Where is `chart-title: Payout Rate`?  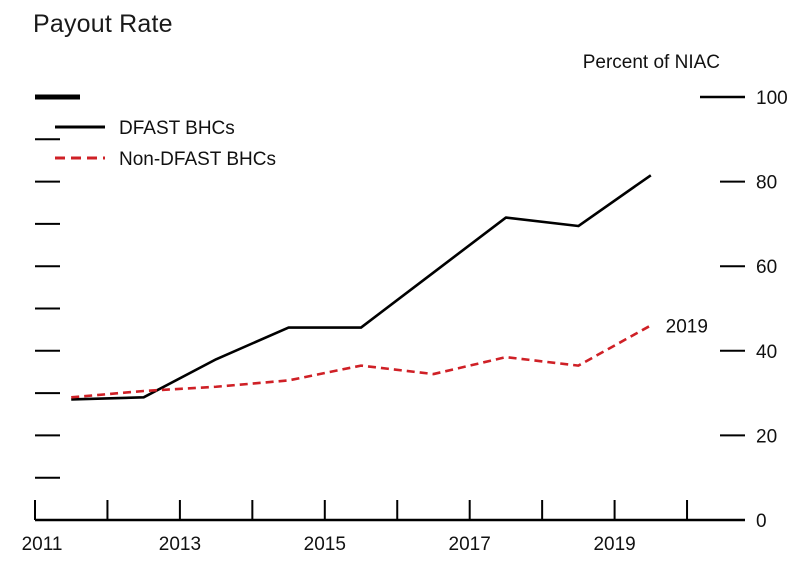
chart-title: Payout Rate is located at coordinates (103, 24).